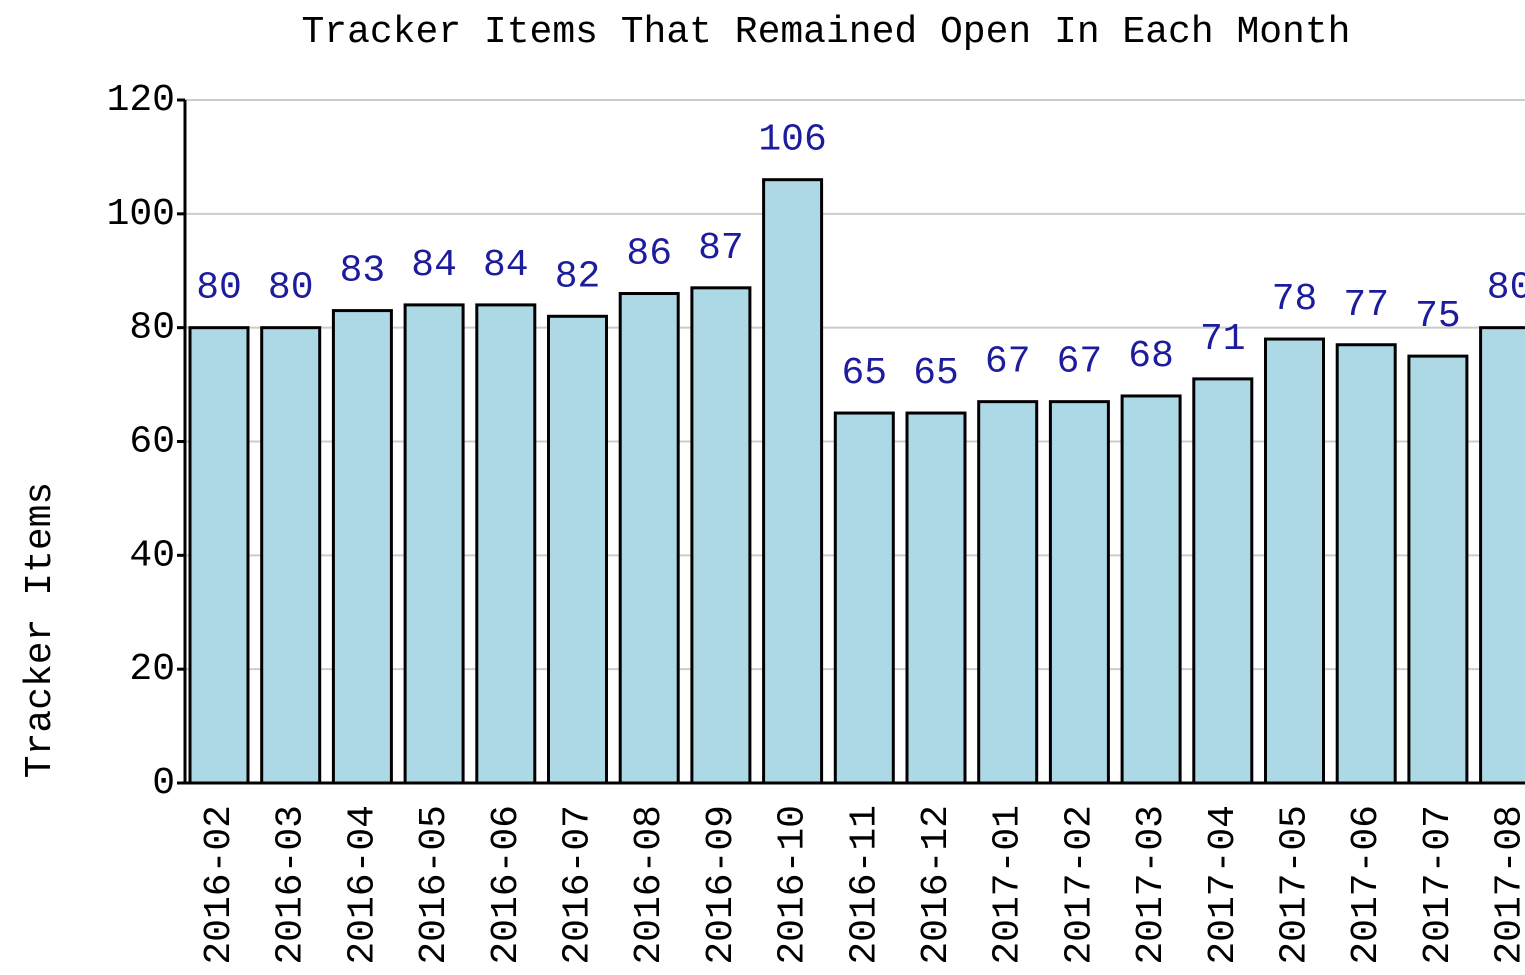  Describe the element at coordinates (792, 140) in the screenshot. I see `value-label: 106` at that location.